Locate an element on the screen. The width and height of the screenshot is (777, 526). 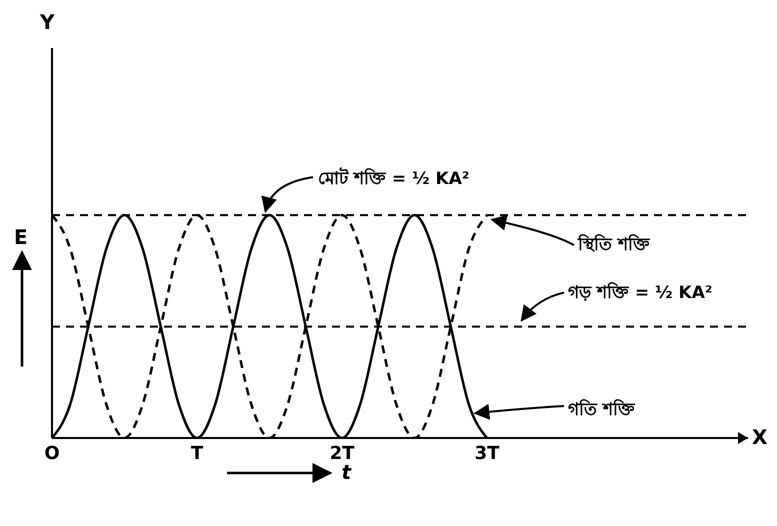
text: X is located at coordinates (760, 437).